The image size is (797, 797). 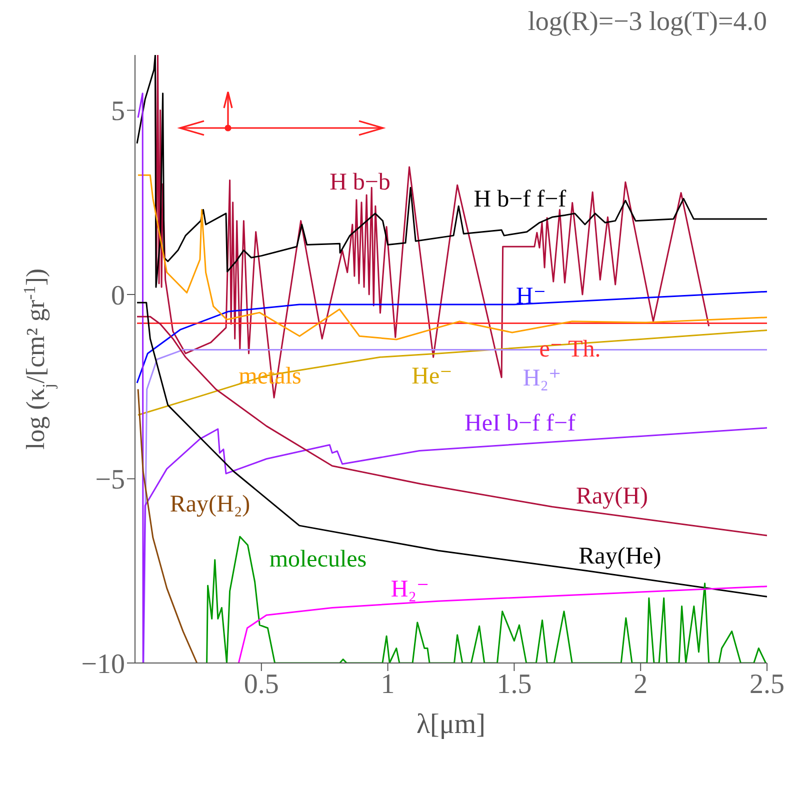 What do you see at coordinates (514, 684) in the screenshot?
I see `x-tick-label: 1.5` at bounding box center [514, 684].